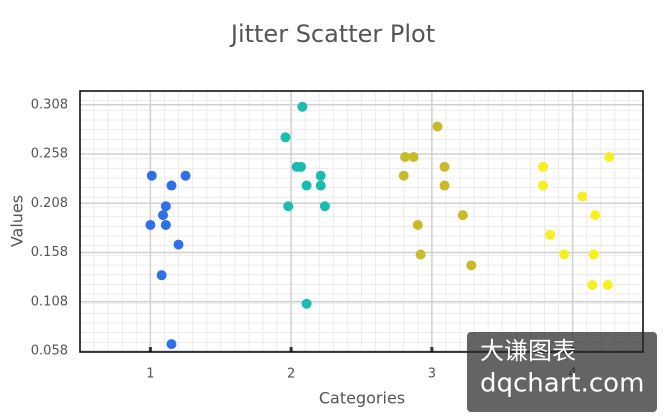  What do you see at coordinates (49, 351) in the screenshot?
I see `y-tick-label: 0.058` at bounding box center [49, 351].